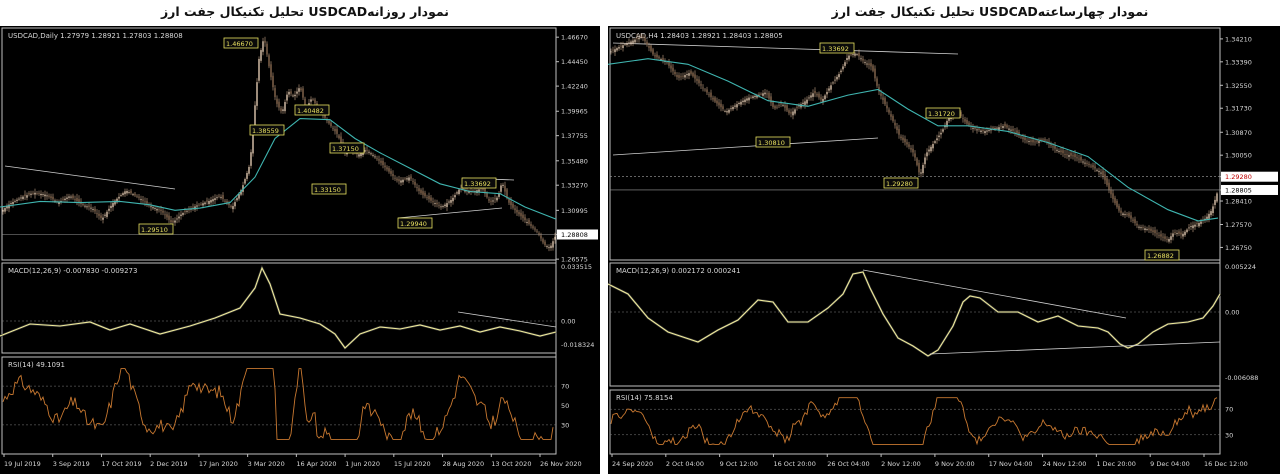  What do you see at coordinates (565, 406) in the screenshot?
I see `rsi-axis-label: 50` at bounding box center [565, 406].